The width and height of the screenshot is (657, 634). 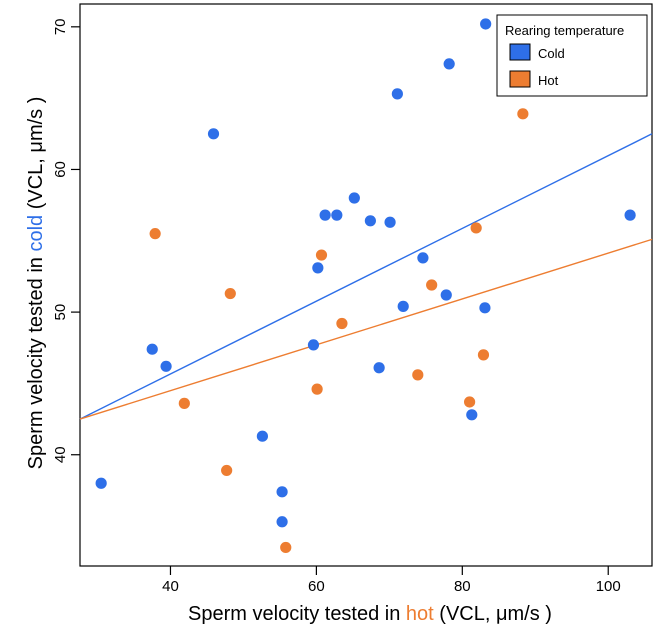 I want to click on x-tick-label: 40, so click(x=170, y=586).